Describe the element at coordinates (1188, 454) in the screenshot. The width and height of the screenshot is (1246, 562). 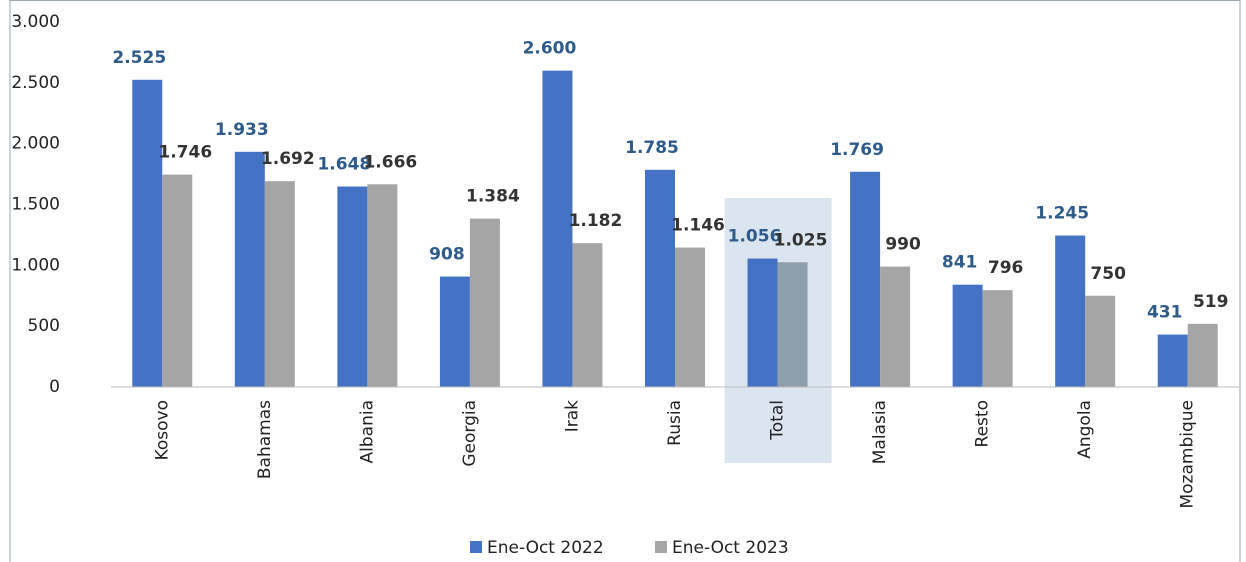
I see `x-tick-label: Mozambique` at that location.